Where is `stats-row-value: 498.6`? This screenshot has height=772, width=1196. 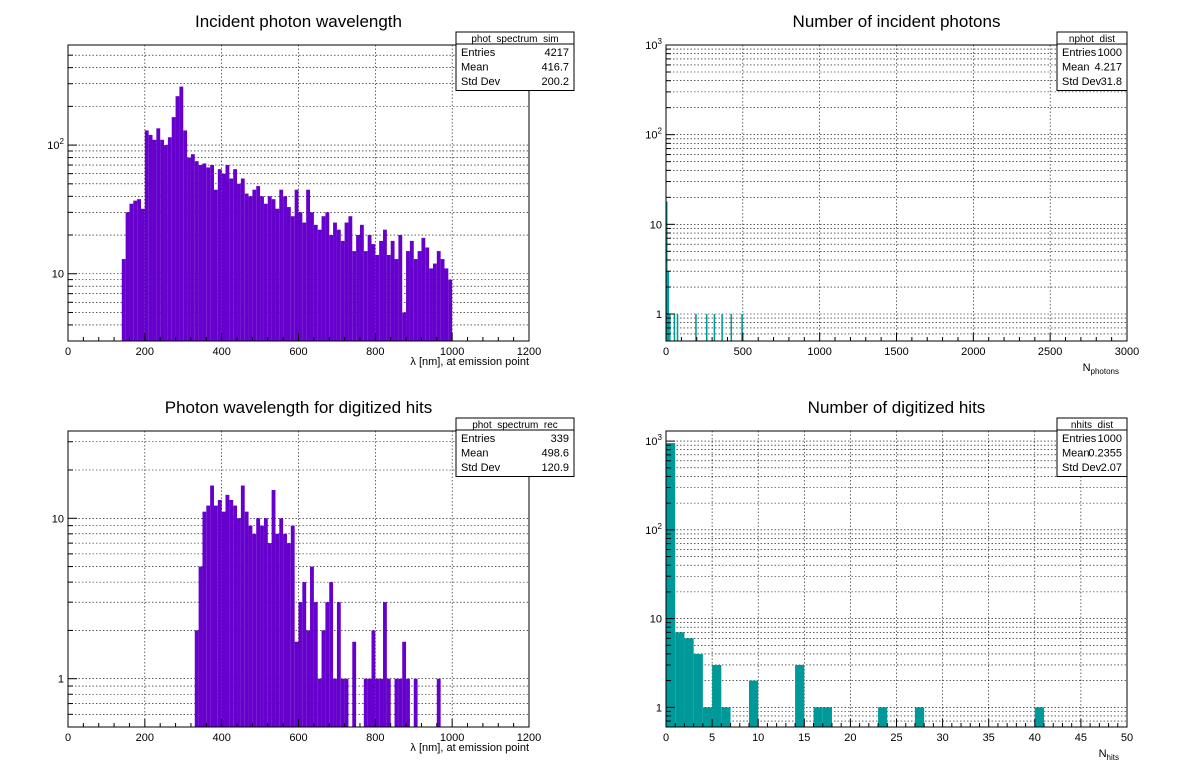 stats-row-value: 498.6 is located at coordinates (555, 454).